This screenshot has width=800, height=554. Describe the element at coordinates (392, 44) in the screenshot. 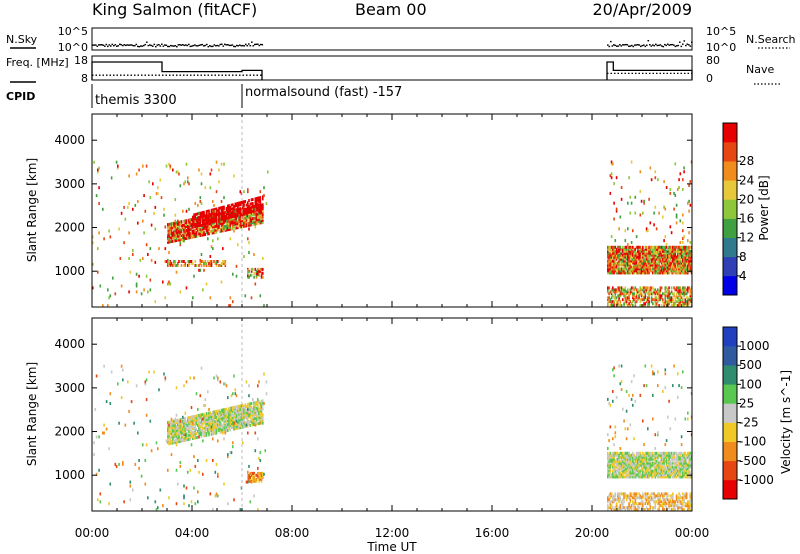

I see `noise-traces` at that location.